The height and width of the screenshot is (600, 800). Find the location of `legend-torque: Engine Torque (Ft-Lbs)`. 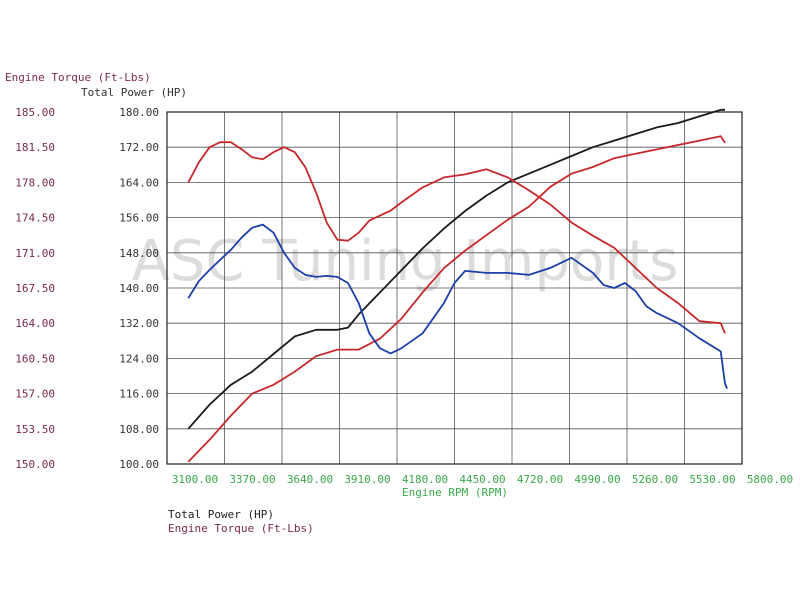

legend-torque: Engine Torque (Ft-Lbs) is located at coordinates (241, 528).